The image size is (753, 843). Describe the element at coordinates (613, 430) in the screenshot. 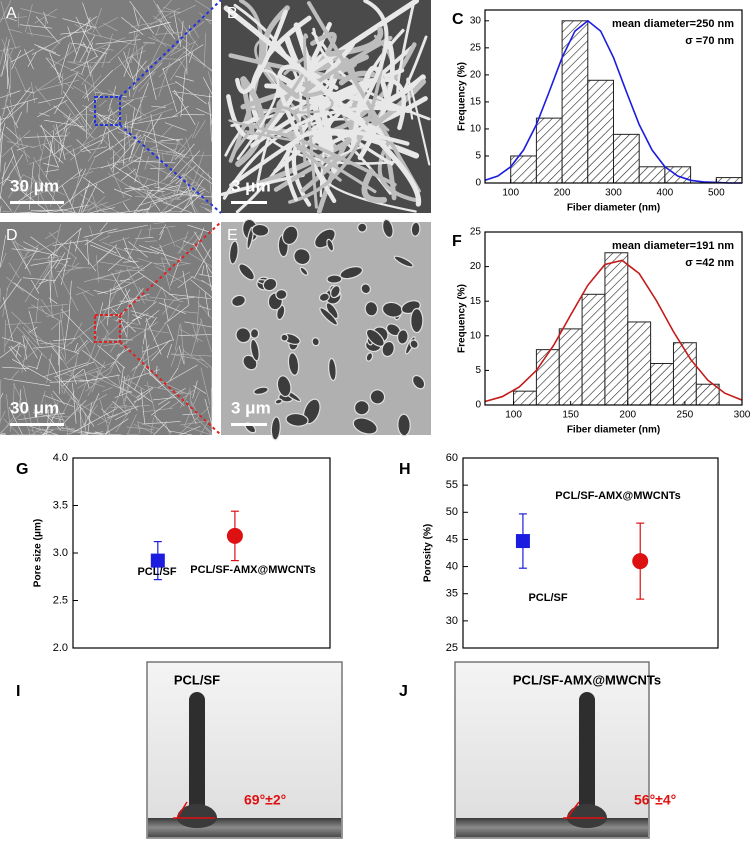

I see `x-axis-label: Fiber diameter (nm)` at that location.